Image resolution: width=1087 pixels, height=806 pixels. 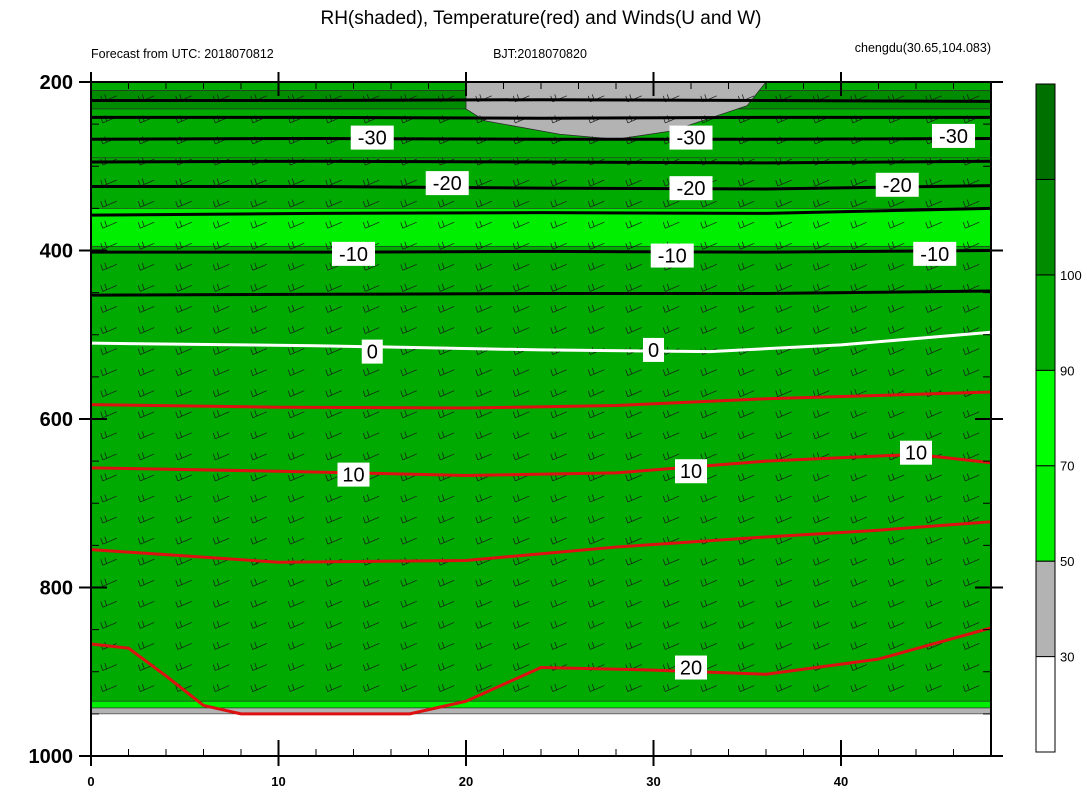 I want to click on x-tick-label: 20, so click(x=466, y=781).